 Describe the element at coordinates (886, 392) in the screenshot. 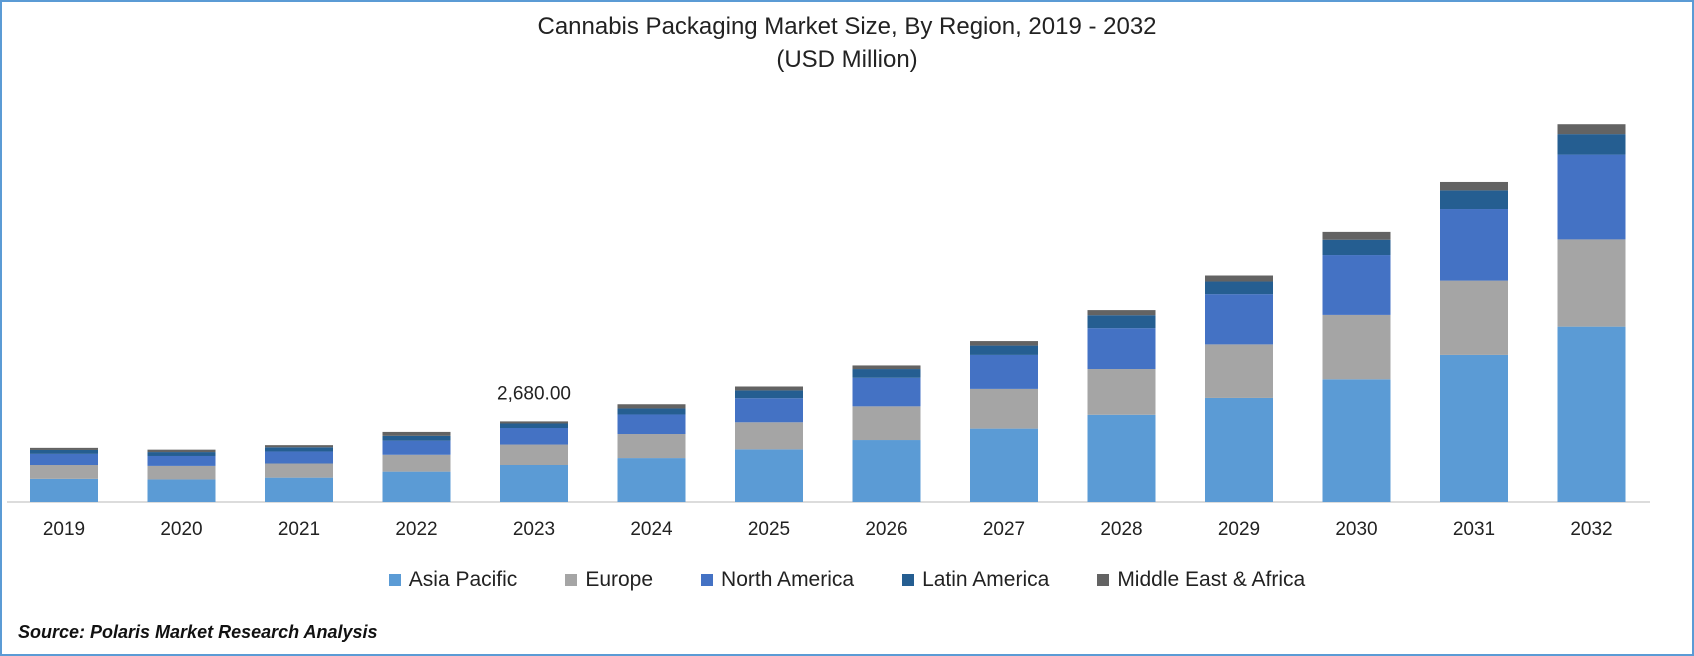

I see `bar-2026-north-america` at that location.